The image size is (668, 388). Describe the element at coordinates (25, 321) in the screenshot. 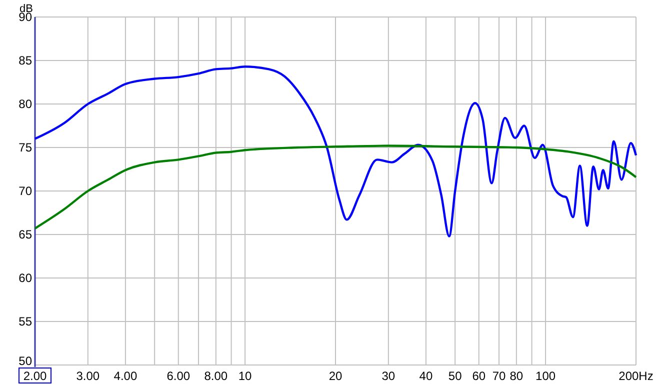

I see `y-tick-label: 55` at that location.